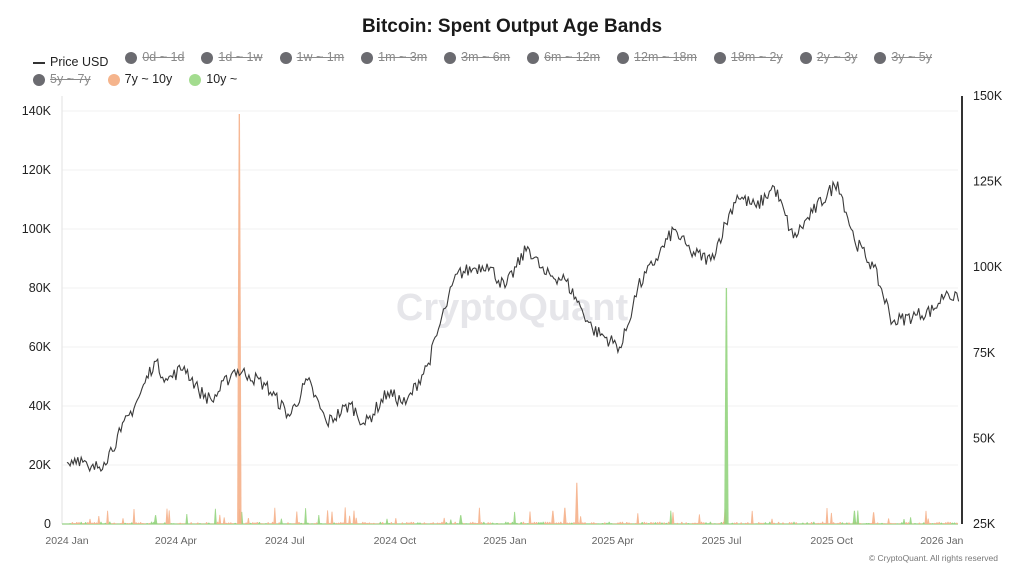 This screenshot has height=576, width=1024. I want to click on legend-item-12m-18m: 12m ~ 18m, so click(657, 57).